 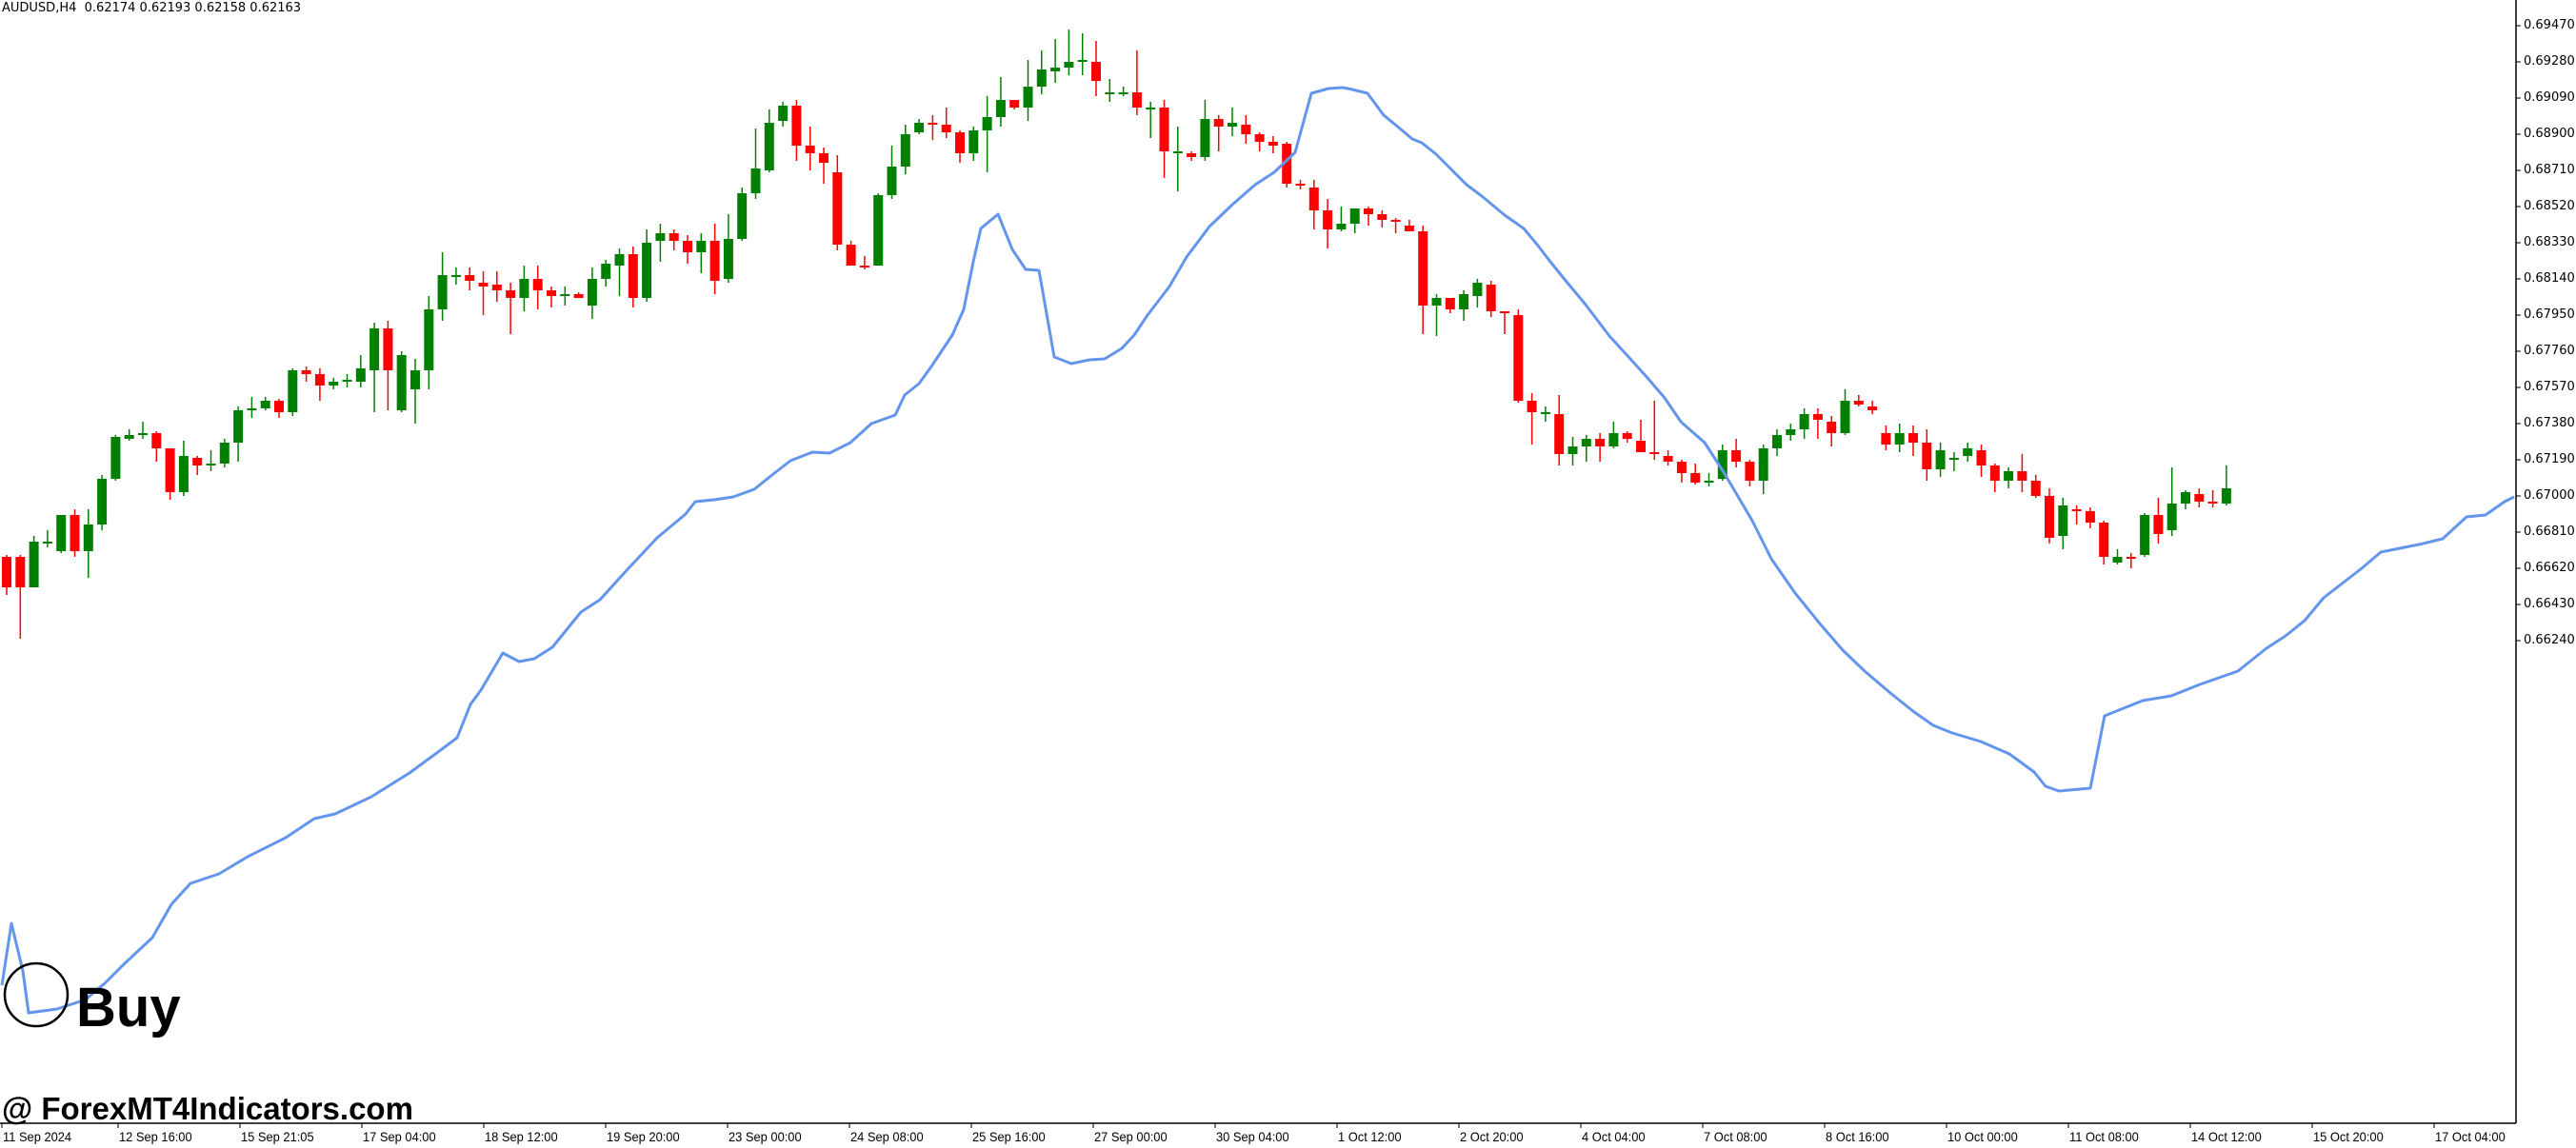 What do you see at coordinates (2470, 1136) in the screenshot?
I see `time-axis-label: 17 Oct 04:00` at bounding box center [2470, 1136].